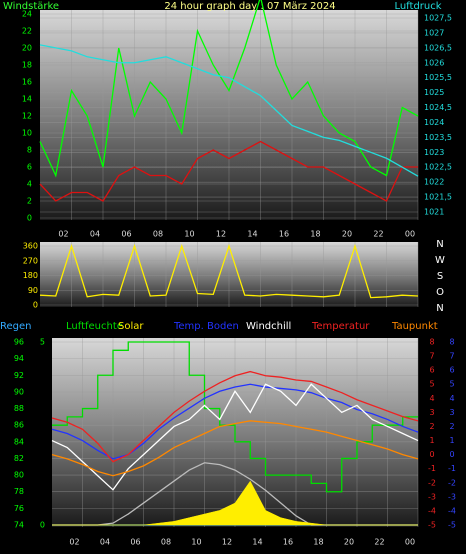 The image size is (466, 554). What do you see at coordinates (31, 6) in the screenshot?
I see `axis-title: Windstärke` at bounding box center [31, 6].